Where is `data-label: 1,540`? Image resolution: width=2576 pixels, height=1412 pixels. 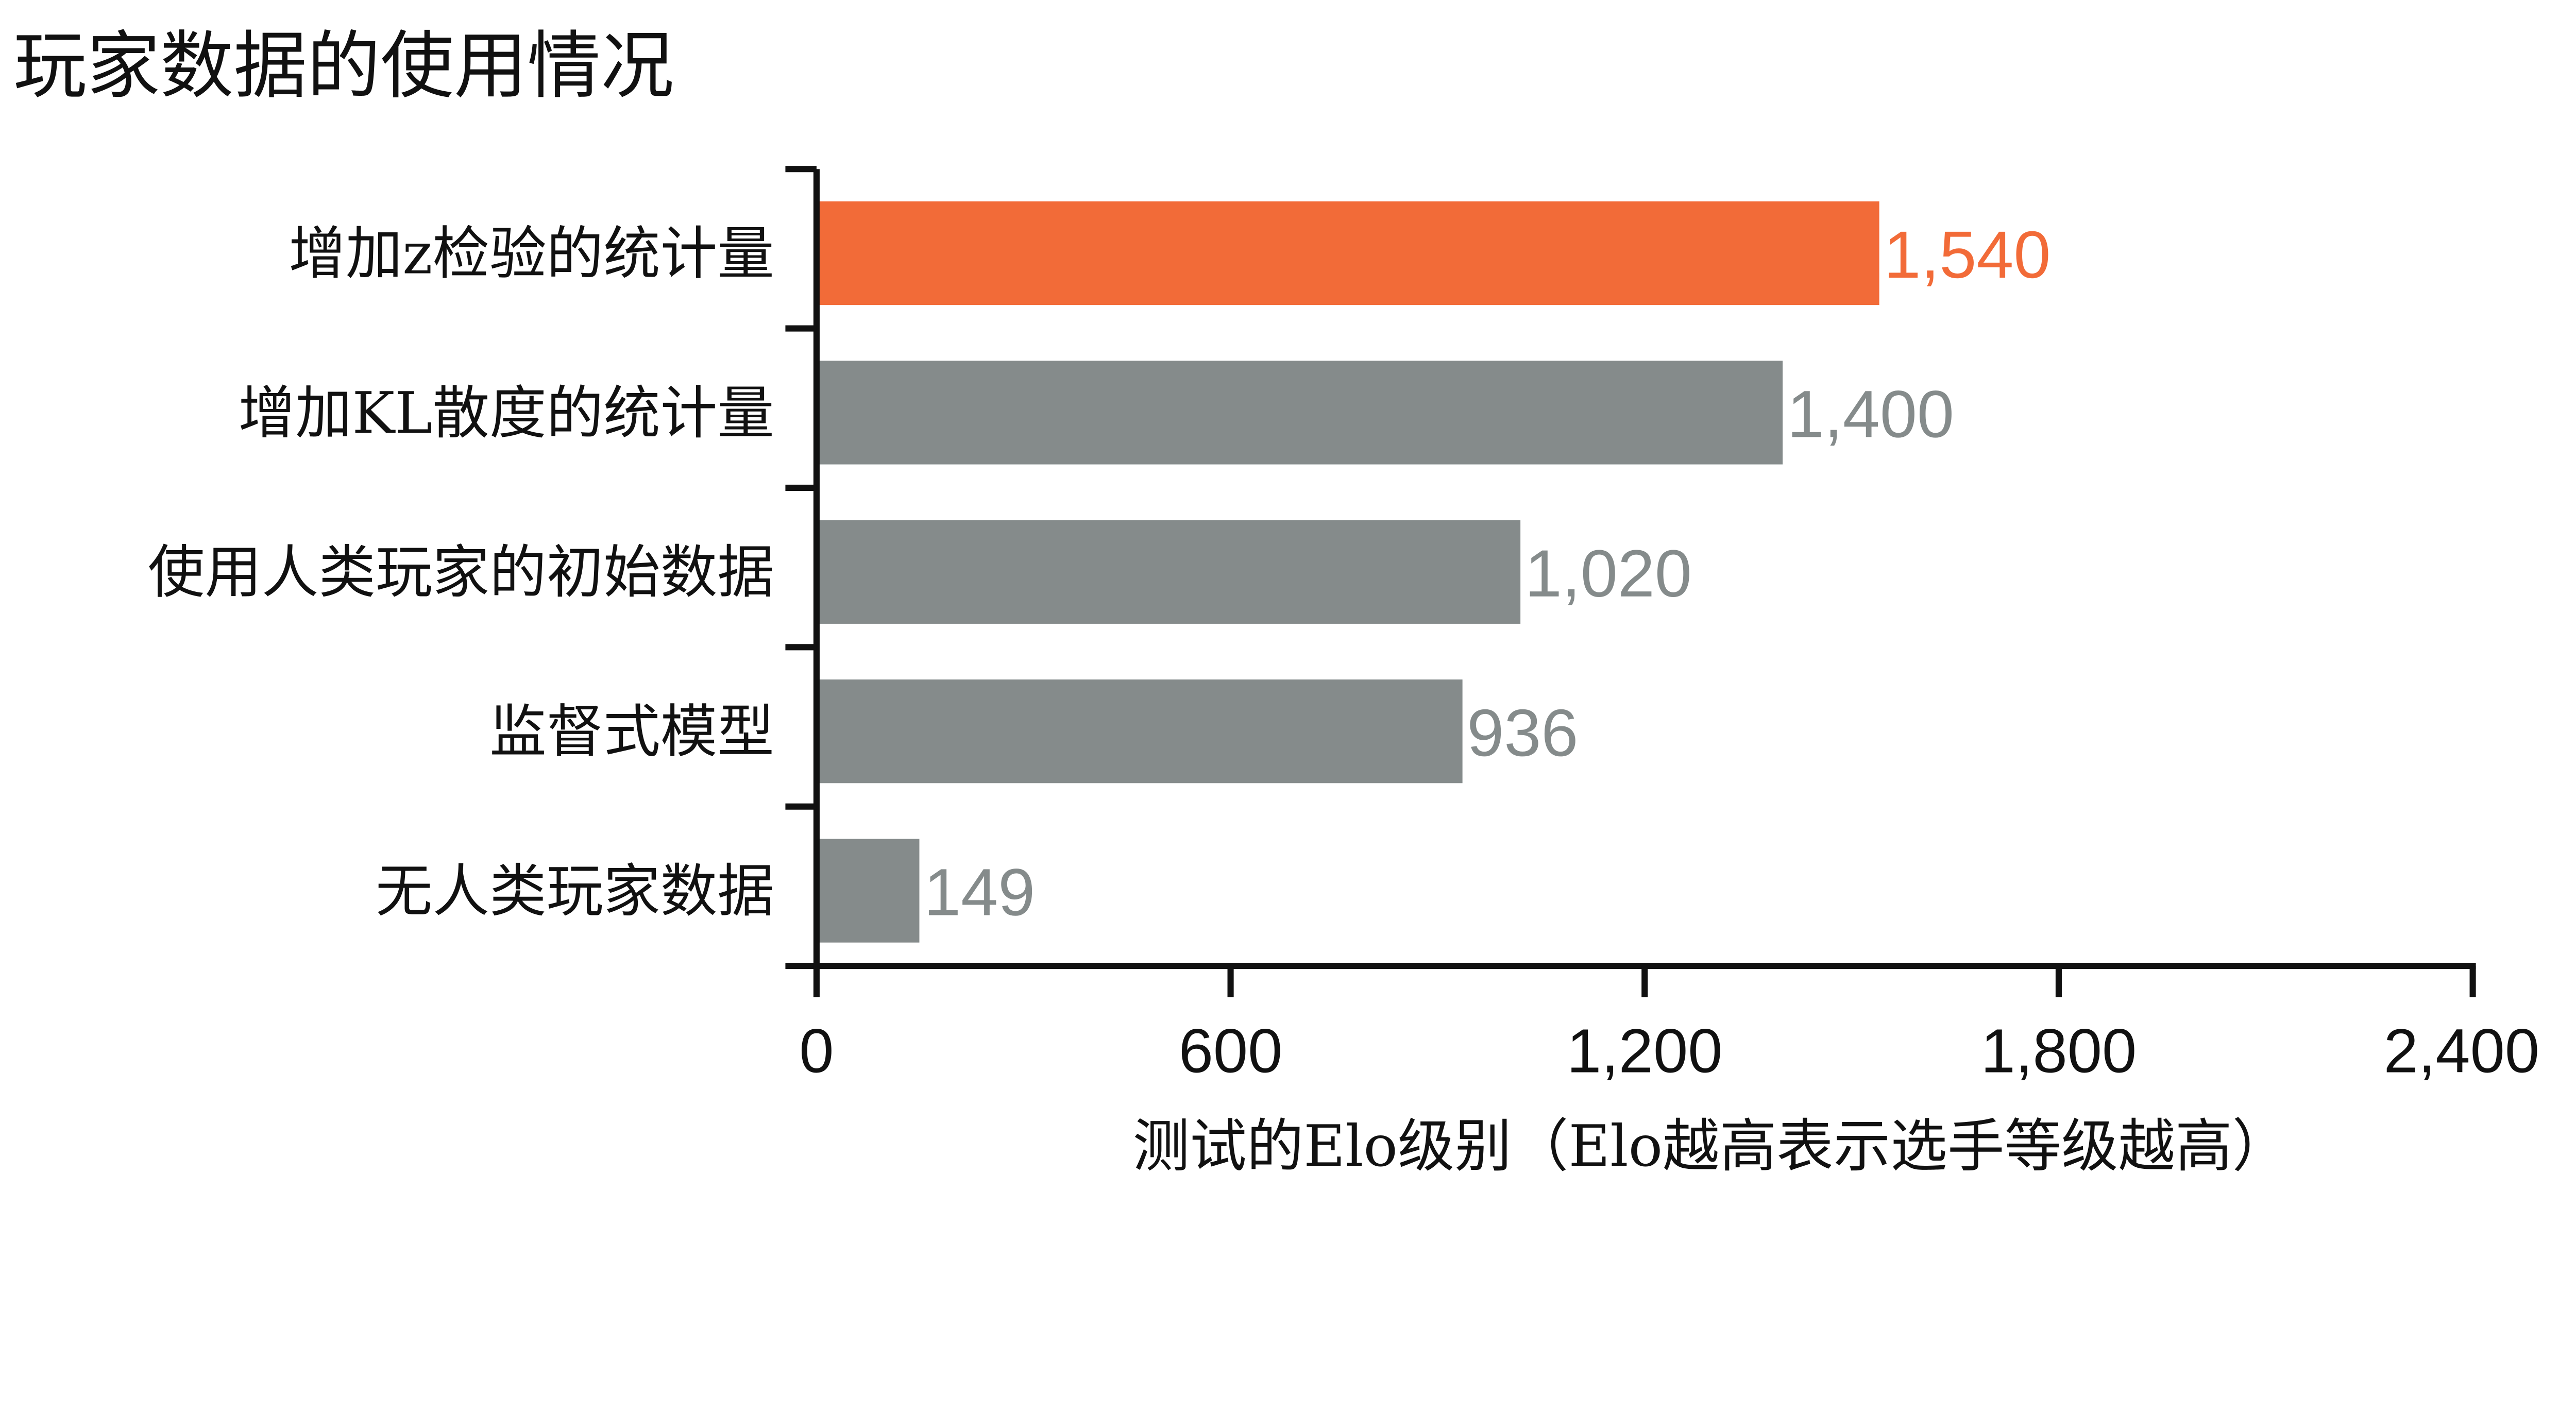
data-label: 1,540 is located at coordinates (1967, 255).